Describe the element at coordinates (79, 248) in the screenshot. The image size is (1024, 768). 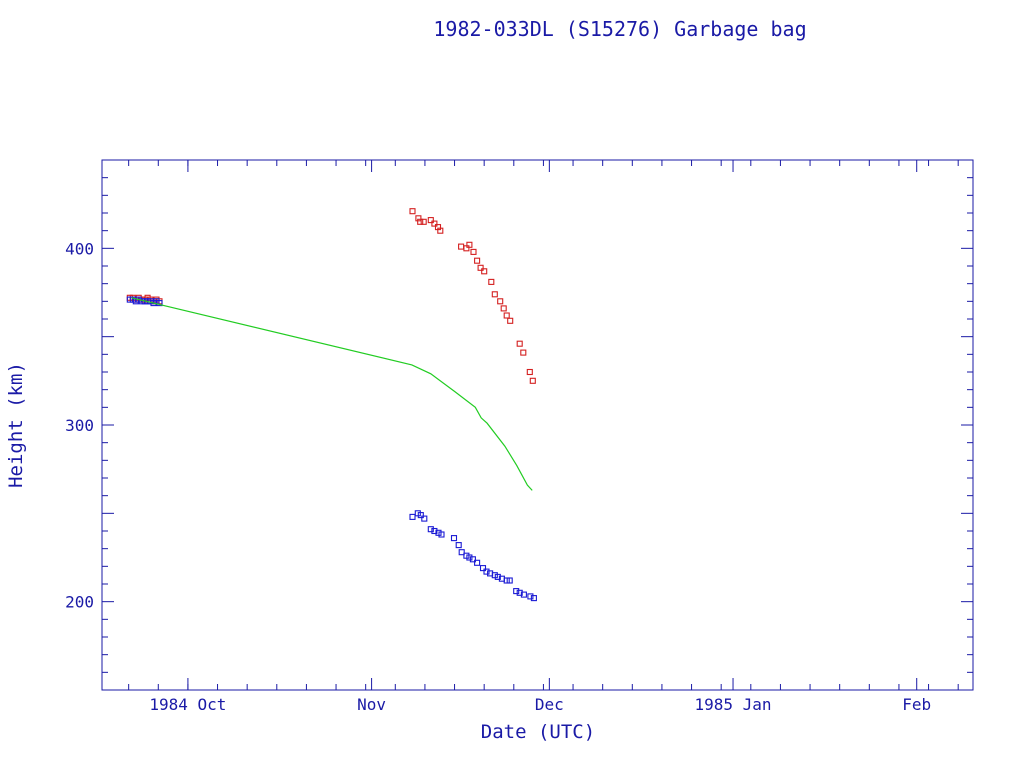
I see `y-tick-label: 400` at that location.